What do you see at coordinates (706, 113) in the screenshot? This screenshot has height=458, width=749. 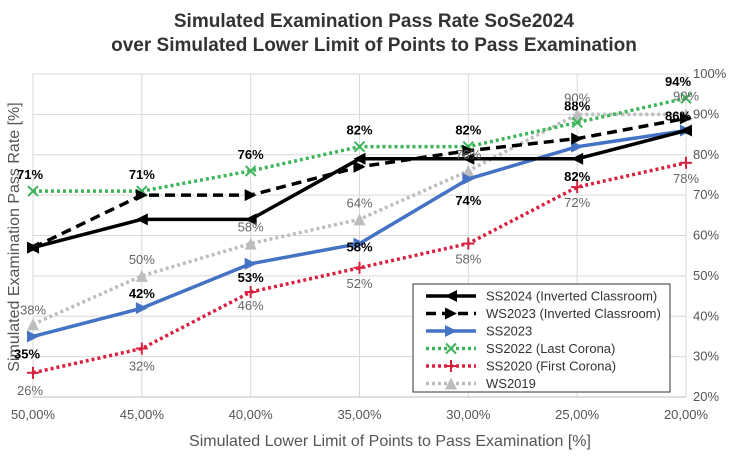 I see `right-tick-label: 90%` at bounding box center [706, 113].